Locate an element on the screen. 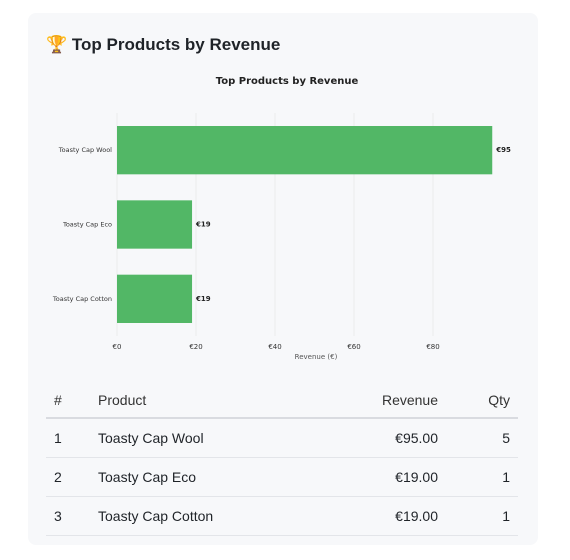  table-cell: 5 is located at coordinates (478, 438).